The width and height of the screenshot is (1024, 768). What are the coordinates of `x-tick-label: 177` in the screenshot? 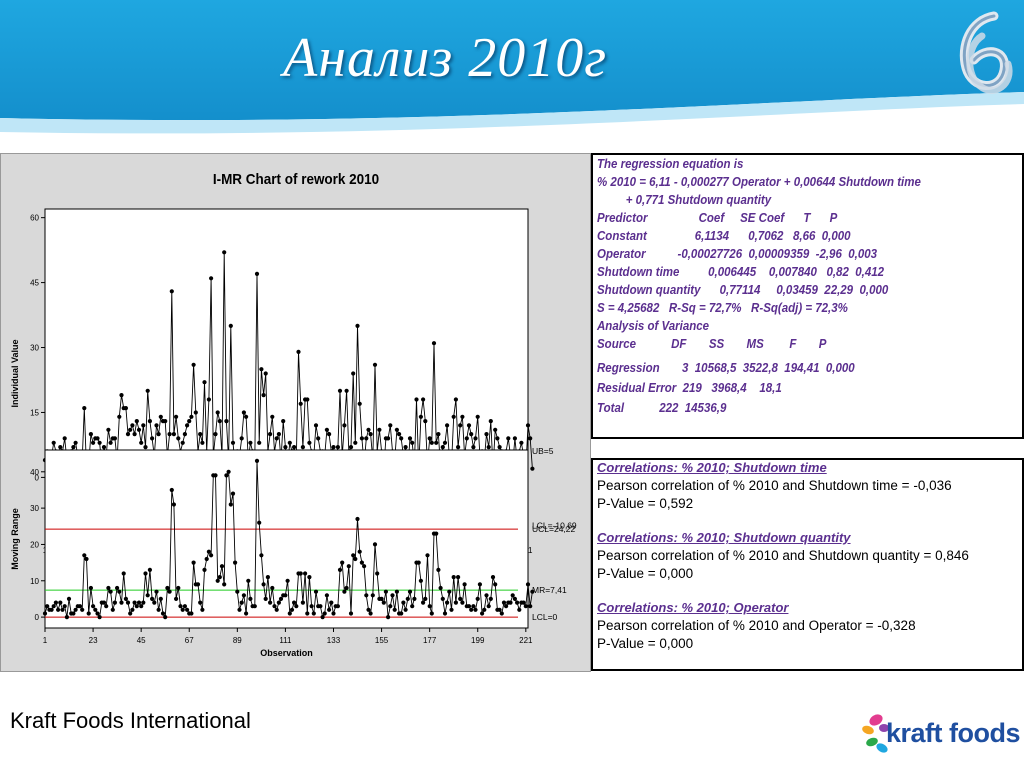 It's located at (430, 640).